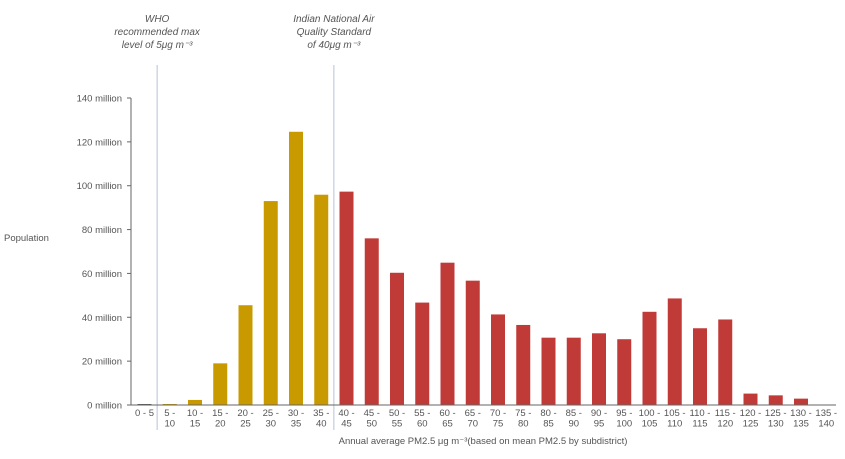  Describe the element at coordinates (498, 413) in the screenshot. I see `x-tick-label-line: 70 -` at that location.